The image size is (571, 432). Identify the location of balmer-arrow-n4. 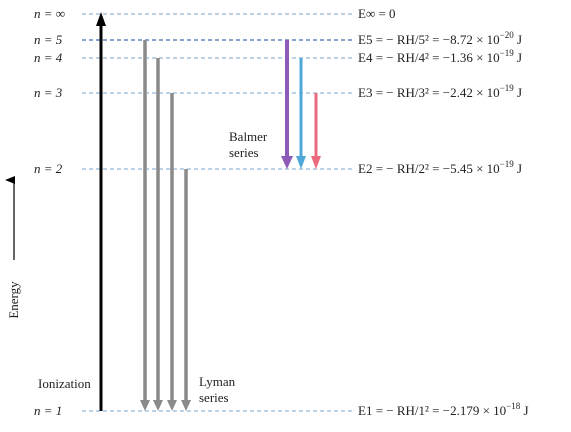
(301, 113).